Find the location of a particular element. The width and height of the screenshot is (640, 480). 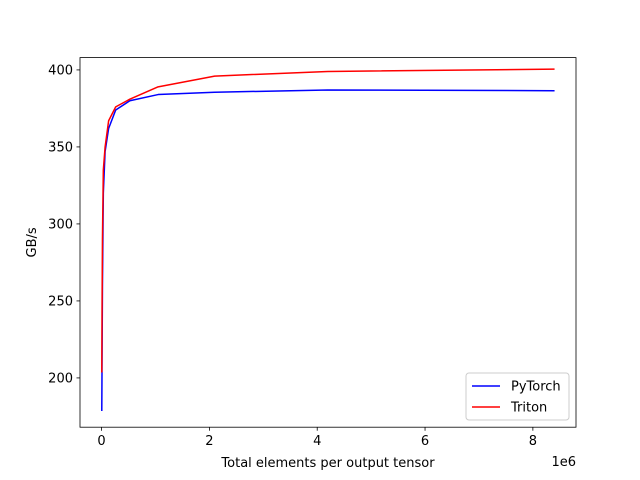

x-tick-label: 6 is located at coordinates (425, 441).